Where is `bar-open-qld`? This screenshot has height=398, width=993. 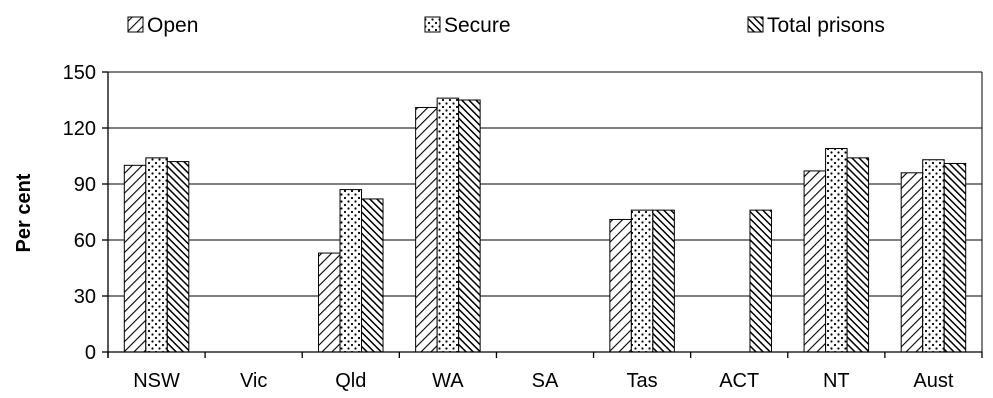
bar-open-qld is located at coordinates (329, 302).